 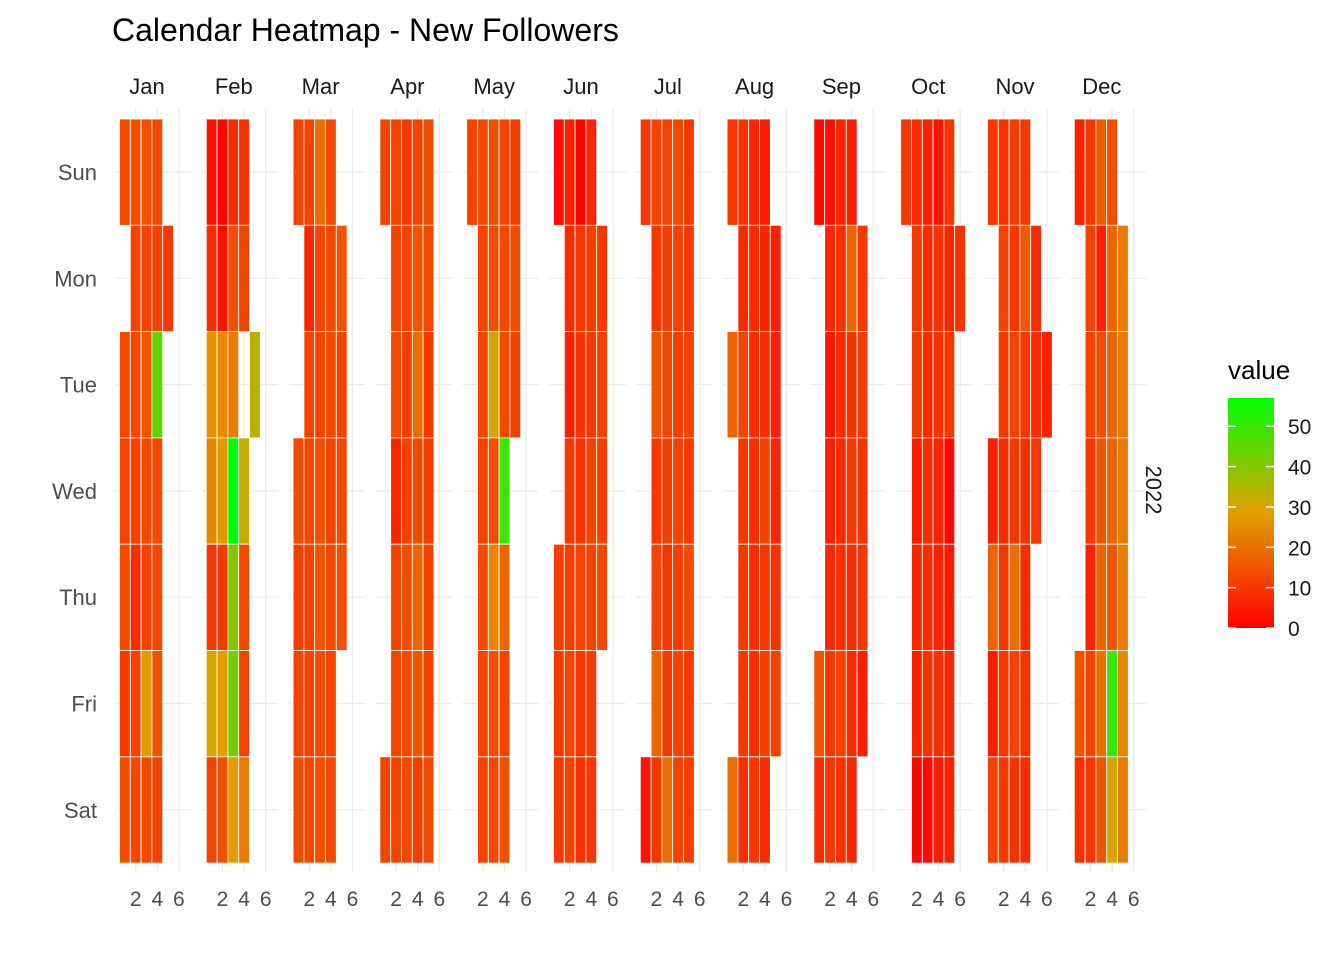 What do you see at coordinates (1153, 490) in the screenshot?
I see `year-strip-label: 2022` at bounding box center [1153, 490].